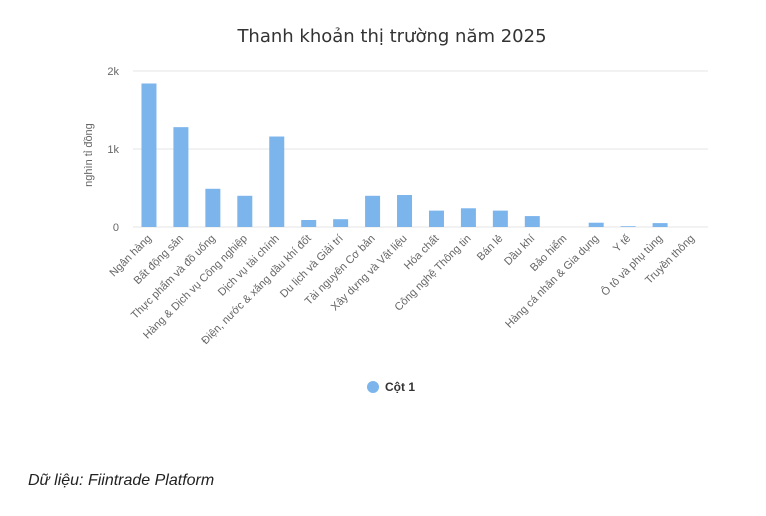 The image size is (766, 516). I want to click on y-axis-ticks: 0 1k 2k, so click(113, 150).